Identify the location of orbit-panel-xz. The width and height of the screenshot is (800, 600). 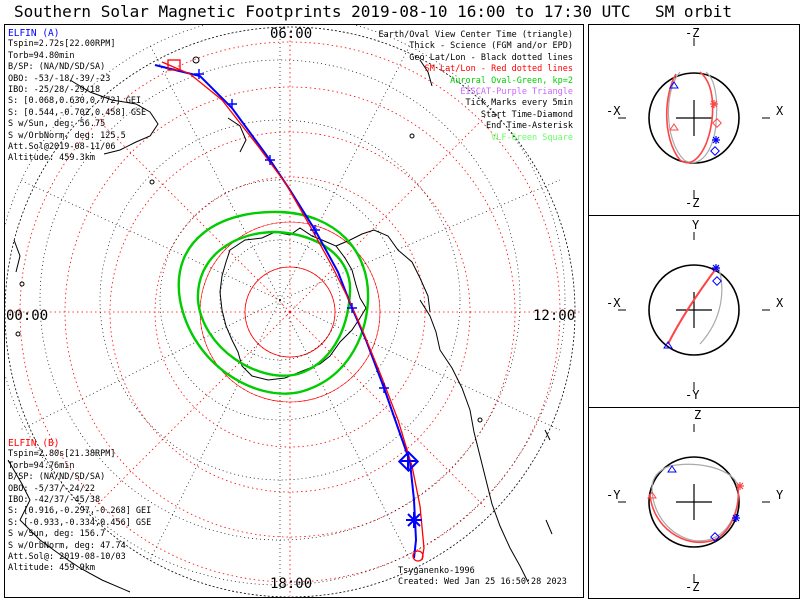
(694, 118).